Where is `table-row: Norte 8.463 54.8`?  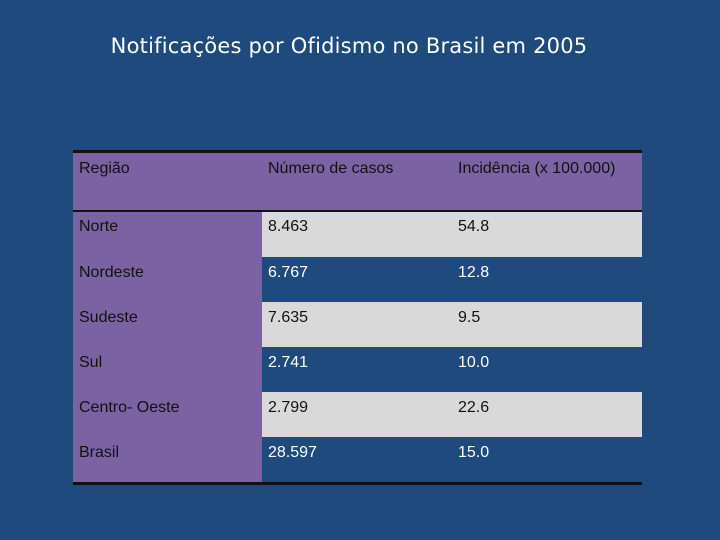
table-row: Norte 8.463 54.8 is located at coordinates (357, 233).